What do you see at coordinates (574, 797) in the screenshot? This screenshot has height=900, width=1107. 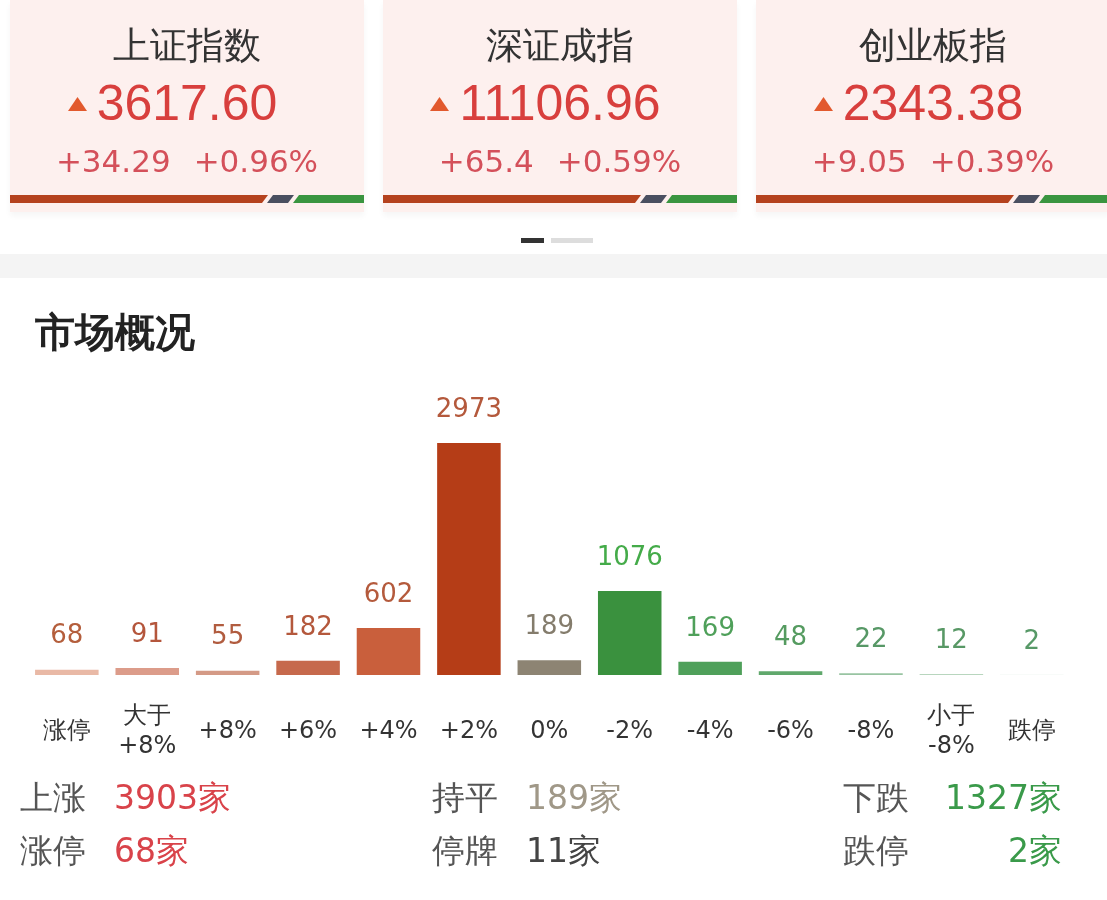 I see `text: 189家` at bounding box center [574, 797].